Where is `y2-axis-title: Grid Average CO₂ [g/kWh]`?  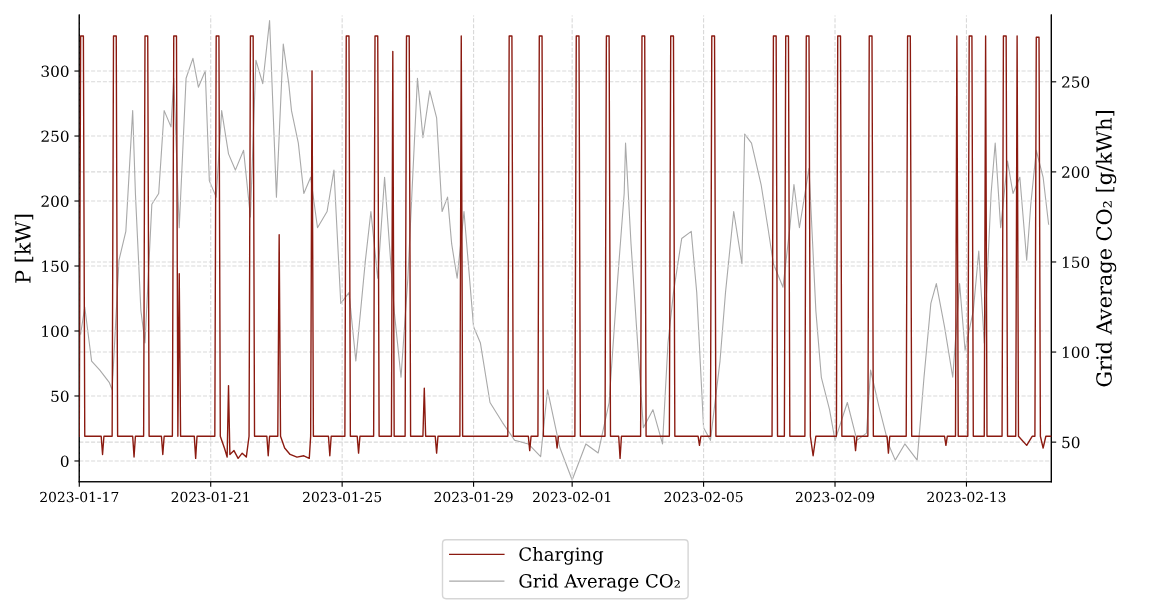
y2-axis-title: Grid Average CO₂ [g/kWh] is located at coordinates (1106, 249).